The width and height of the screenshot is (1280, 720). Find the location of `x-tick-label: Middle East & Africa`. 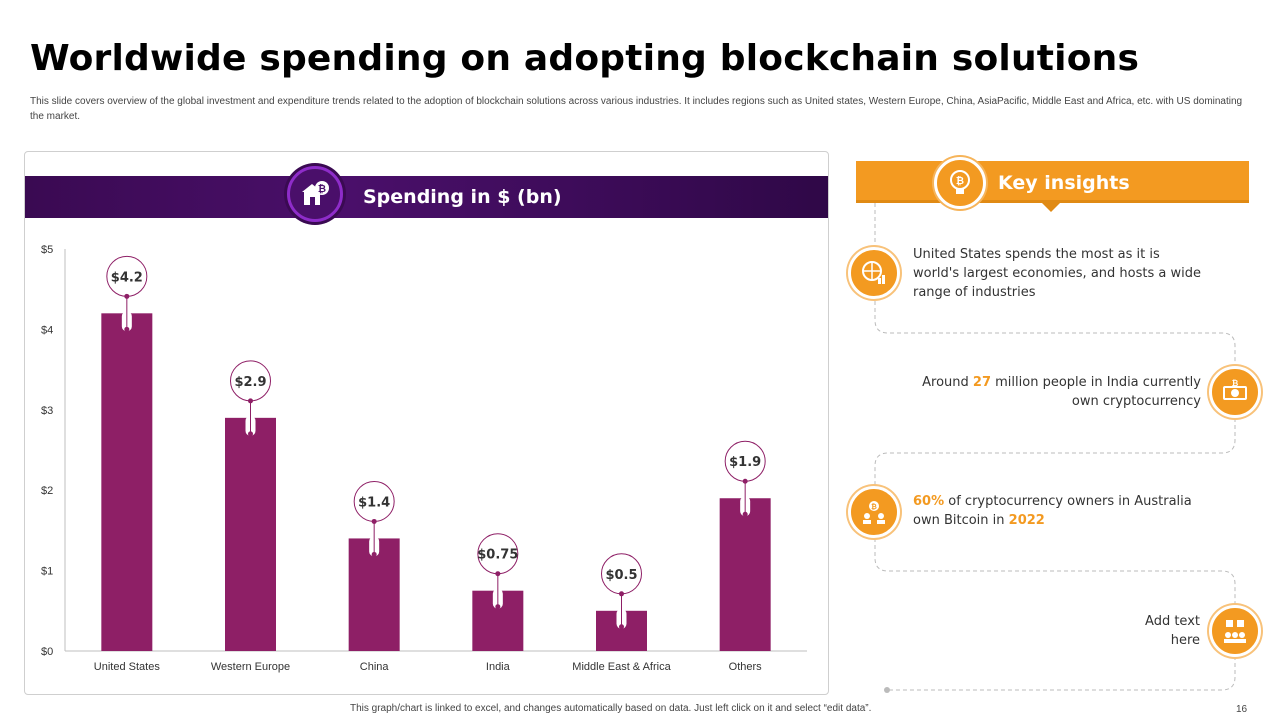

x-tick-label: Middle East & Africa is located at coordinates (621, 667).